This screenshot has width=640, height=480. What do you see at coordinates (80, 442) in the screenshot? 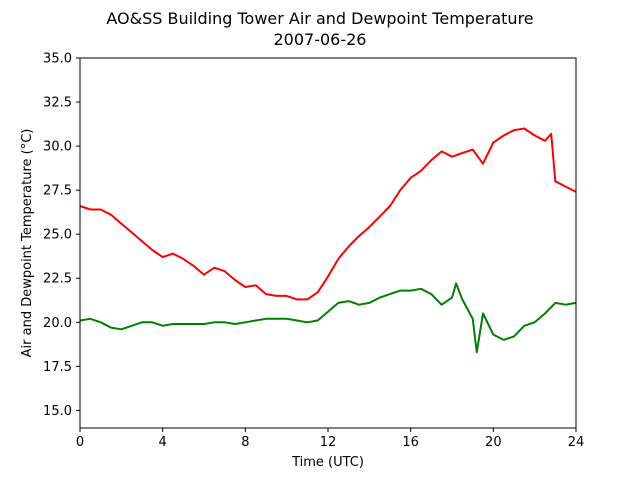
I see `x-tick-label: 0` at bounding box center [80, 442].